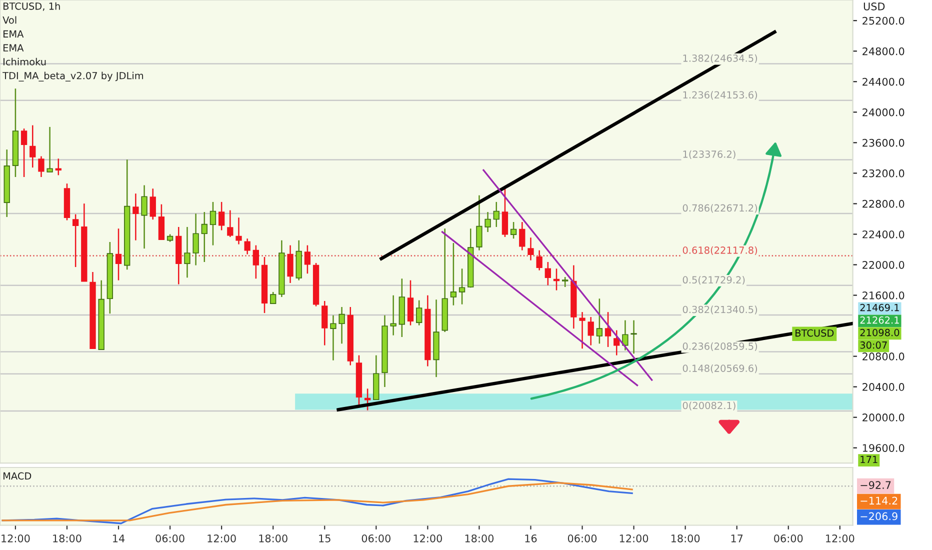 This screenshot has height=550, width=932. Describe the element at coordinates (874, 6) in the screenshot. I see `y-axis-title: USD` at that location.